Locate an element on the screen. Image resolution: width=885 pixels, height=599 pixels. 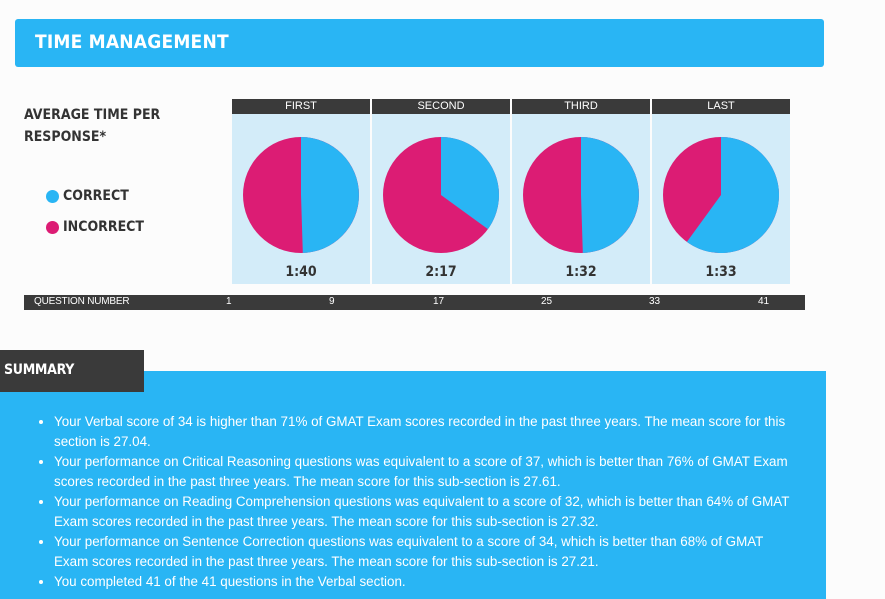
legend-incorrect: INCORRECT is located at coordinates (95, 227).